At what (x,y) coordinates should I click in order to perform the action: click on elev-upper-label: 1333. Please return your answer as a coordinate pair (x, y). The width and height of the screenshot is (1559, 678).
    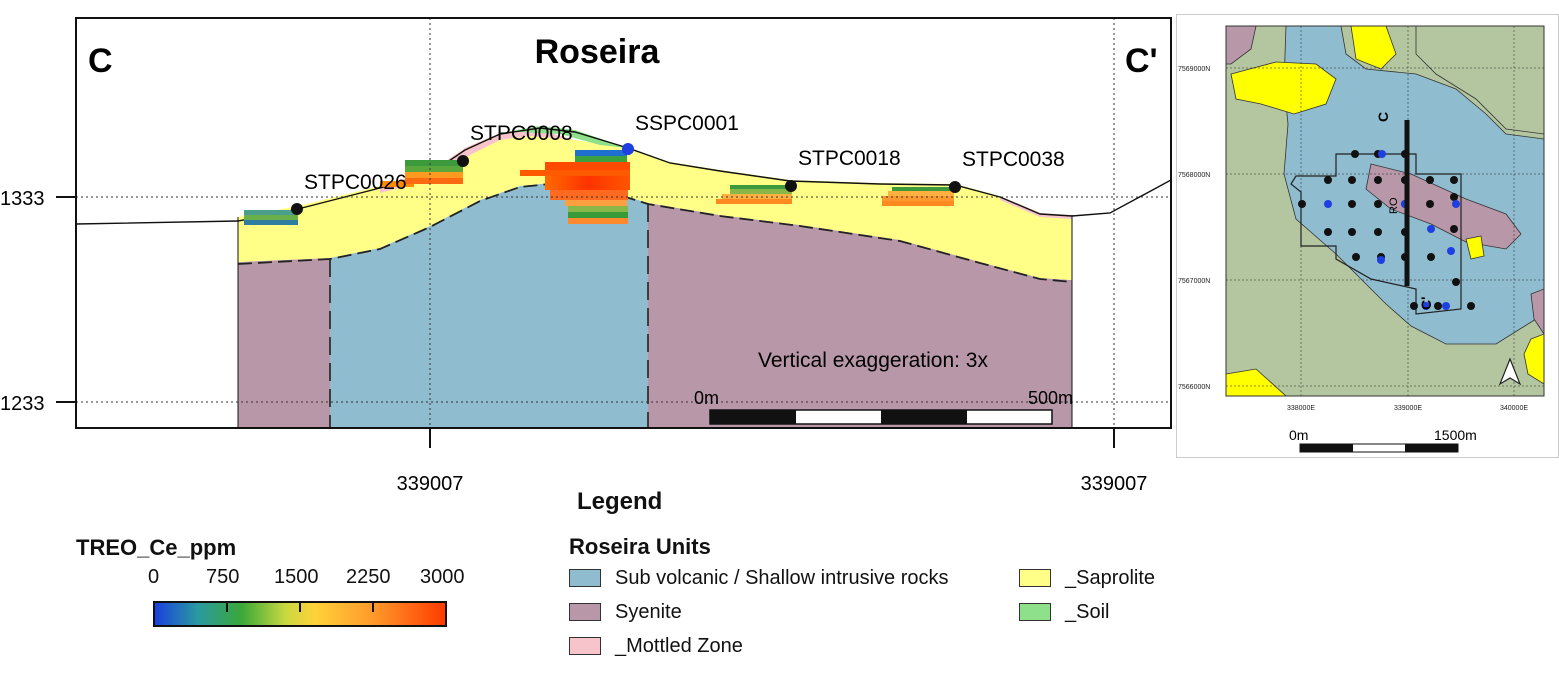
    Looking at the image, I should click on (22, 199).